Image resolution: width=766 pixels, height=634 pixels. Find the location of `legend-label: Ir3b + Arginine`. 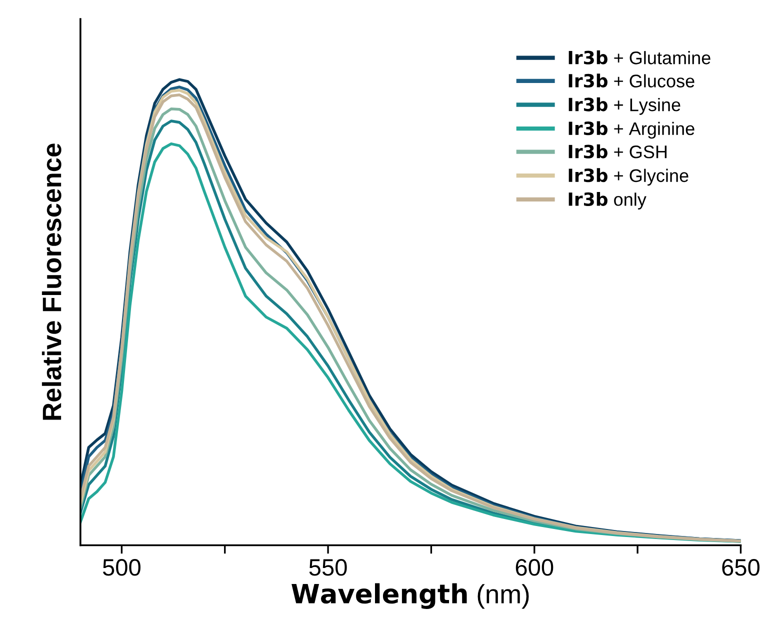

legend-label: Ir3b + Arginine is located at coordinates (631, 130).